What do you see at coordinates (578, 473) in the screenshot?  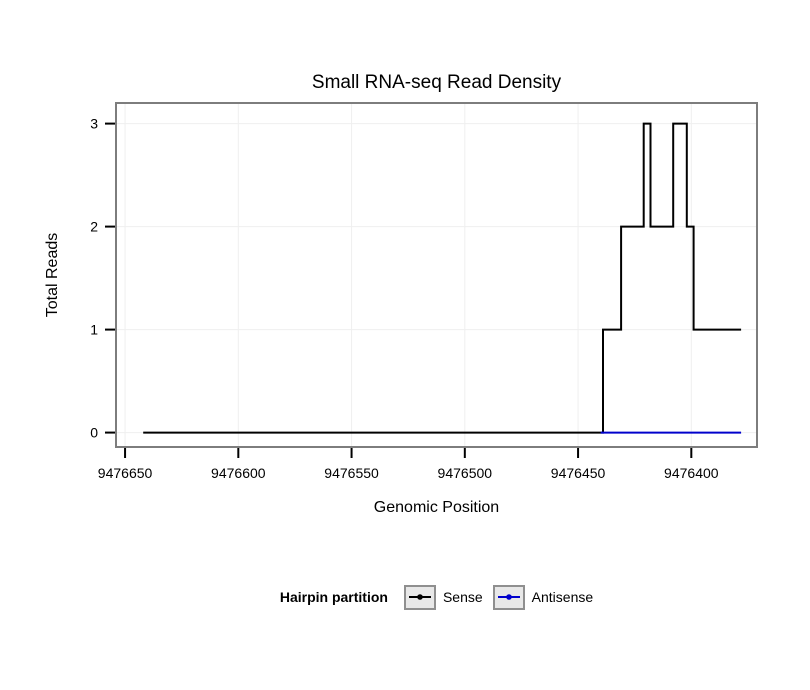 I see `x-tick-label: 9476450` at bounding box center [578, 473].